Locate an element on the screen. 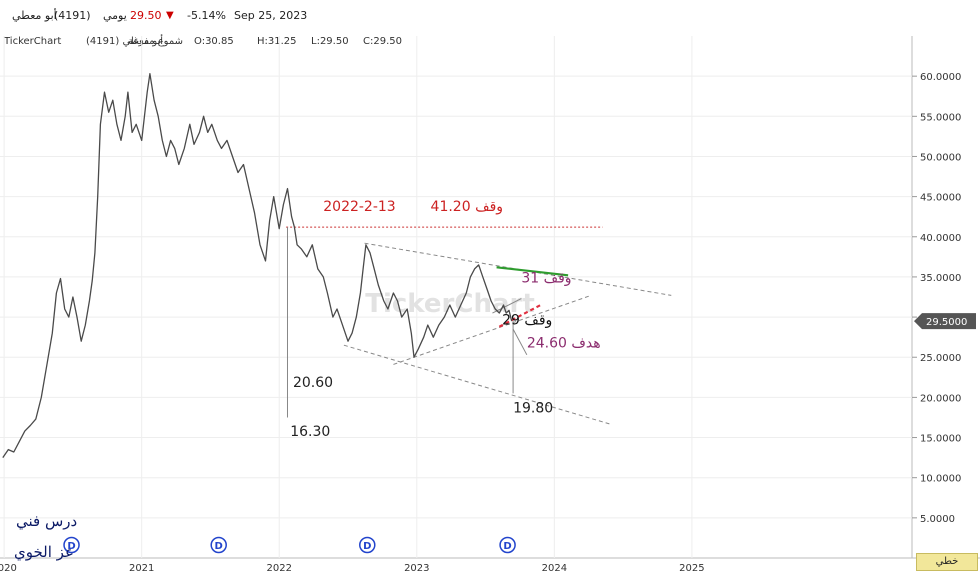 The image size is (980, 576). last-price: 29.50 is located at coordinates (146, 15).